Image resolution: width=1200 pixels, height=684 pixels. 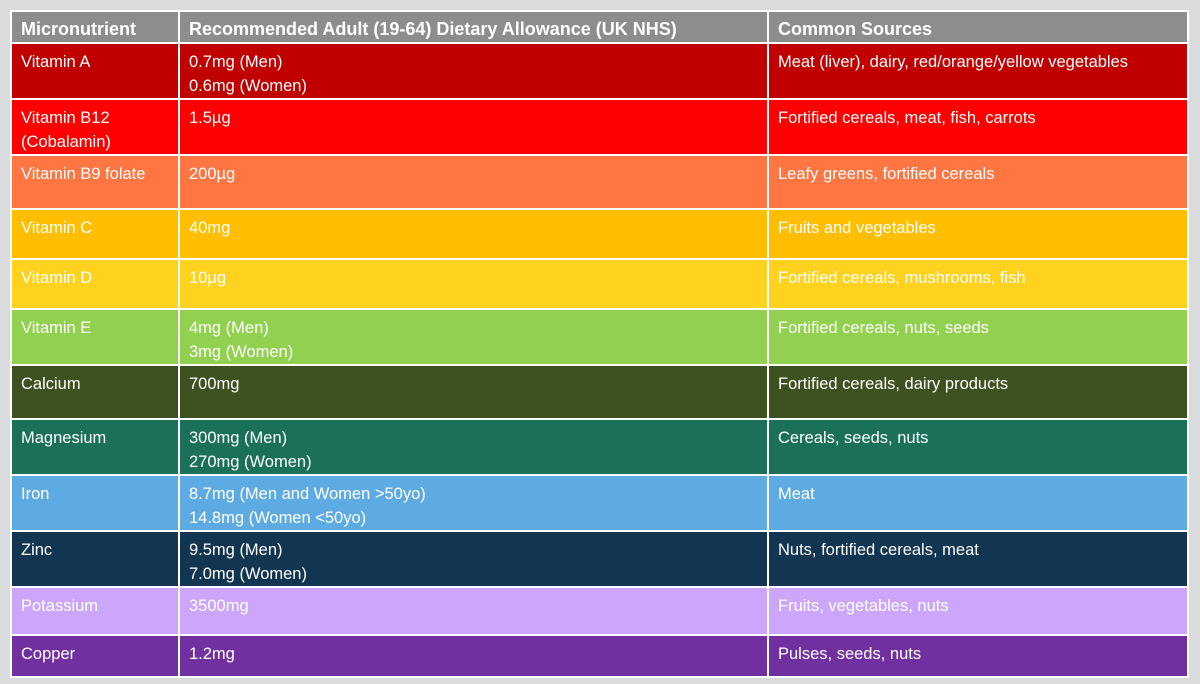 I want to click on sources-cell: Meat, so click(x=978, y=503).